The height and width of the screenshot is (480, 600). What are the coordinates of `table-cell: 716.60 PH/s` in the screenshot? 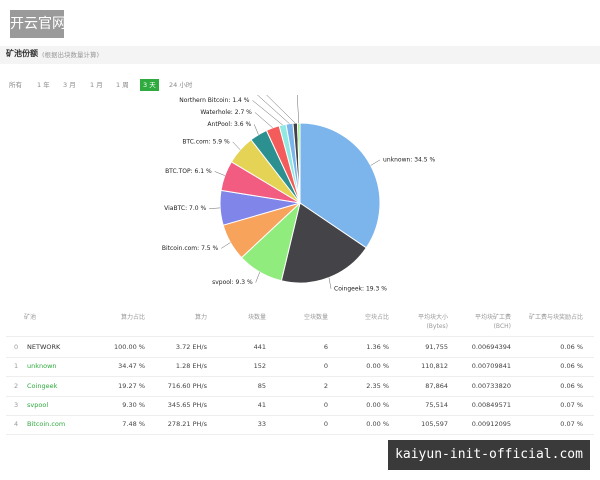 It's located at (187, 385).